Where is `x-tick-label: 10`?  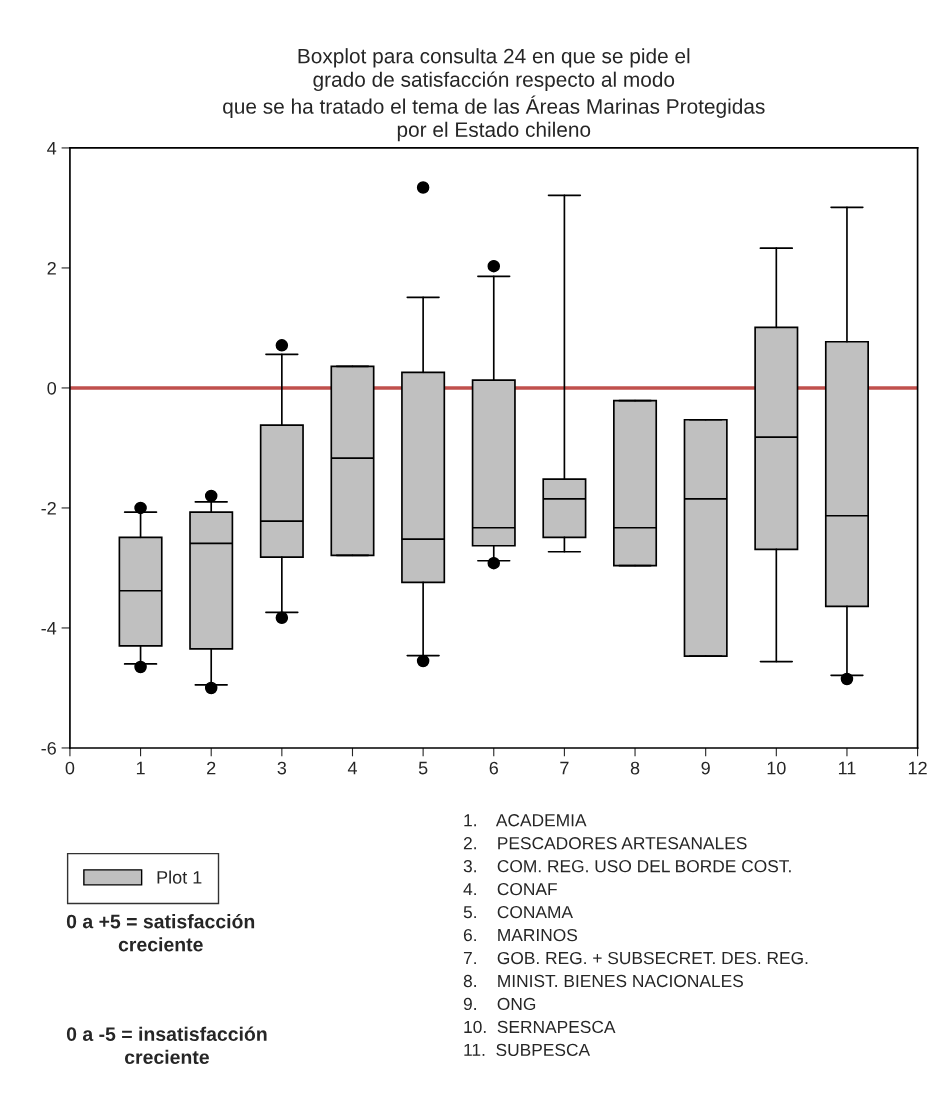 x-tick-label: 10 is located at coordinates (776, 768).